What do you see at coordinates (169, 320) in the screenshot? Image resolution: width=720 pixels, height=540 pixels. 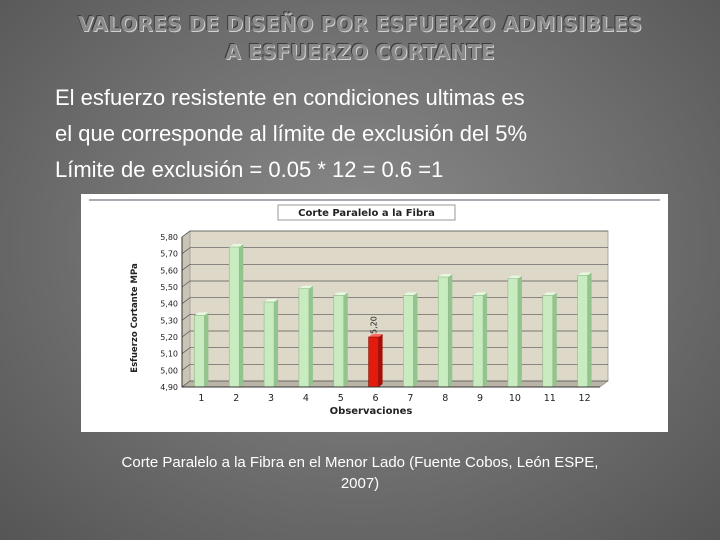 I see `y-tick-label: 5,30` at bounding box center [169, 320].